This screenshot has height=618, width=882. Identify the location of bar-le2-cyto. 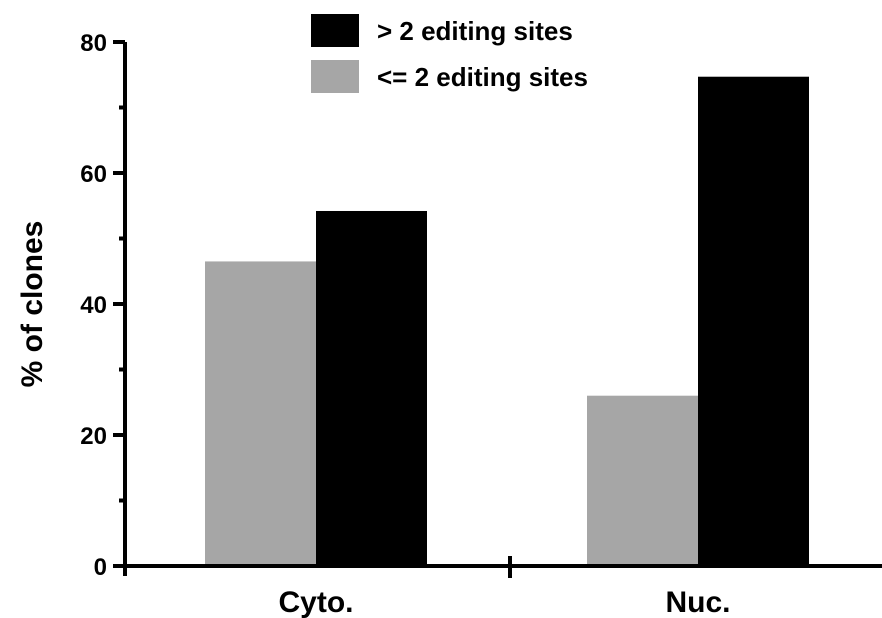
(260, 413).